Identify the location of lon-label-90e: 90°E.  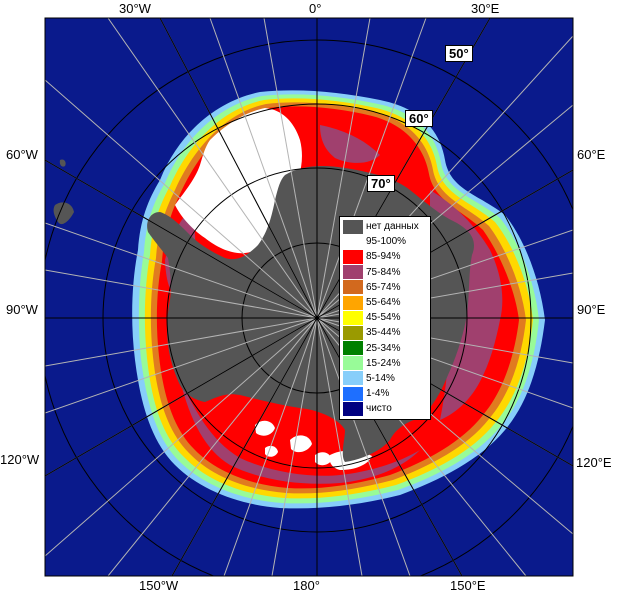
(591, 309).